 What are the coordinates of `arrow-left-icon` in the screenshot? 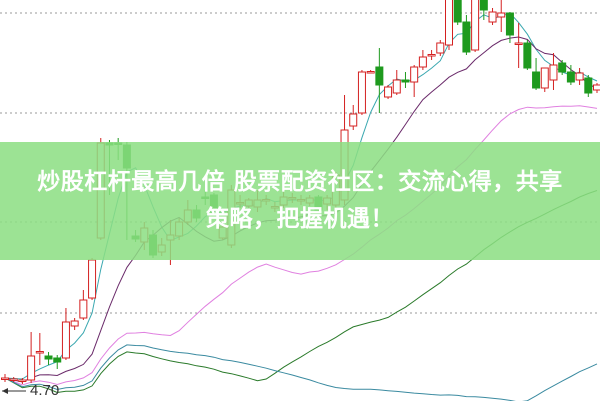 It's located at (5, 391).